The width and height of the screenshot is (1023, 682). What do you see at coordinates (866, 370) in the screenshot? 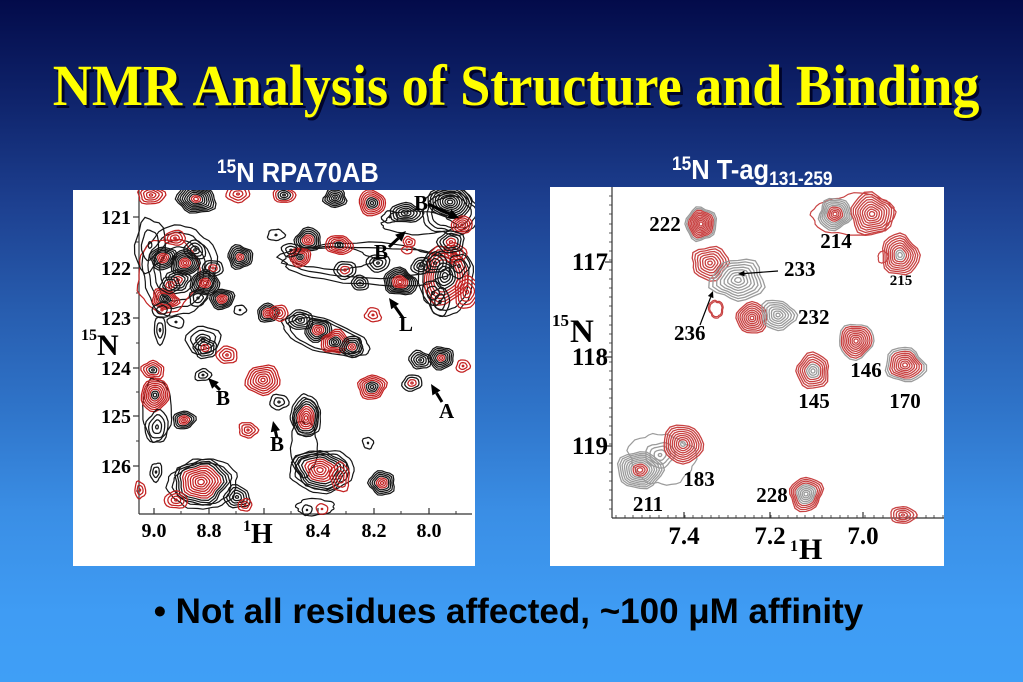
I see `svg-text: 146` at bounding box center [866, 370].